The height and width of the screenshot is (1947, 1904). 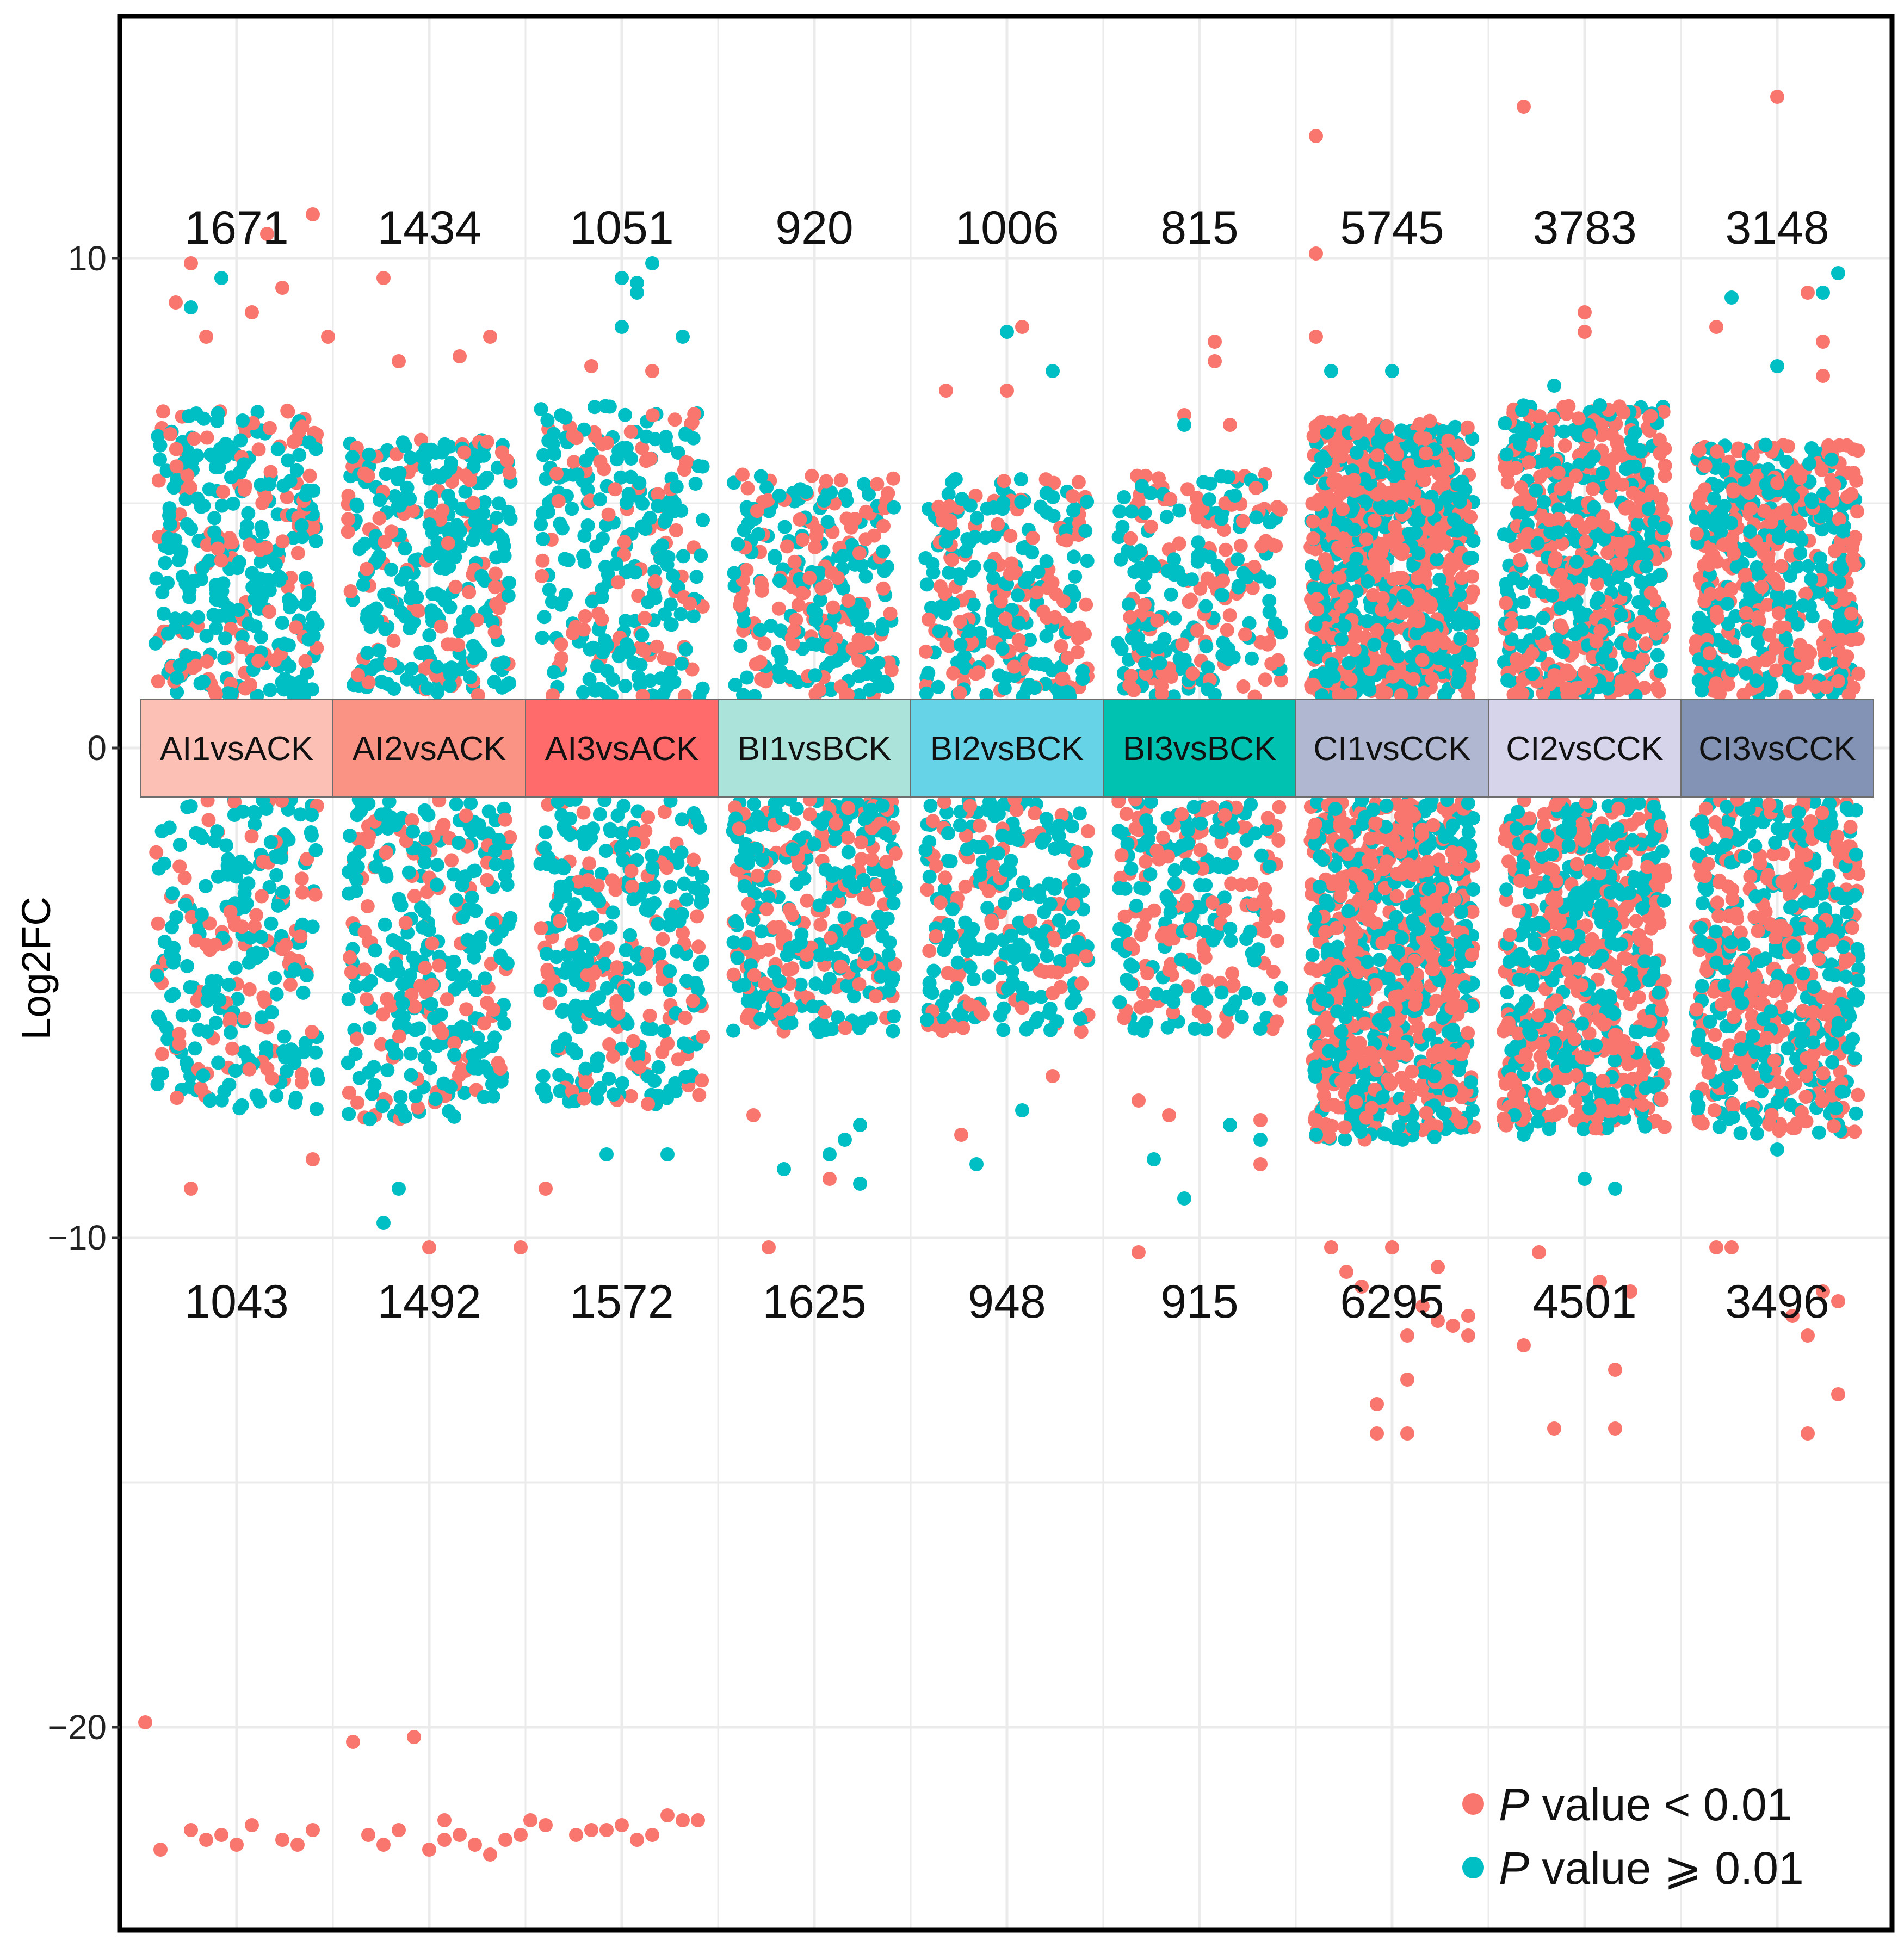 What do you see at coordinates (237, 1032) in the screenshot?
I see `category-points-AI1vsACK` at bounding box center [237, 1032].